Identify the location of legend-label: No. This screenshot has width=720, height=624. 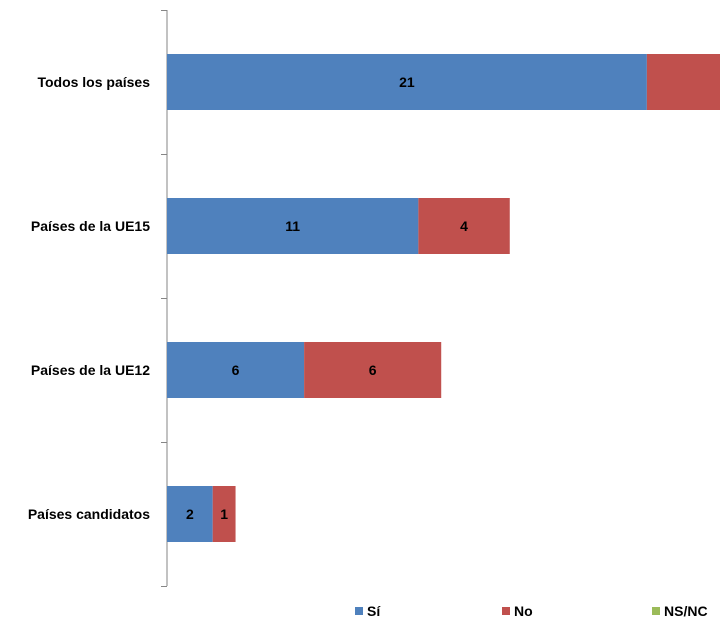
(523, 611).